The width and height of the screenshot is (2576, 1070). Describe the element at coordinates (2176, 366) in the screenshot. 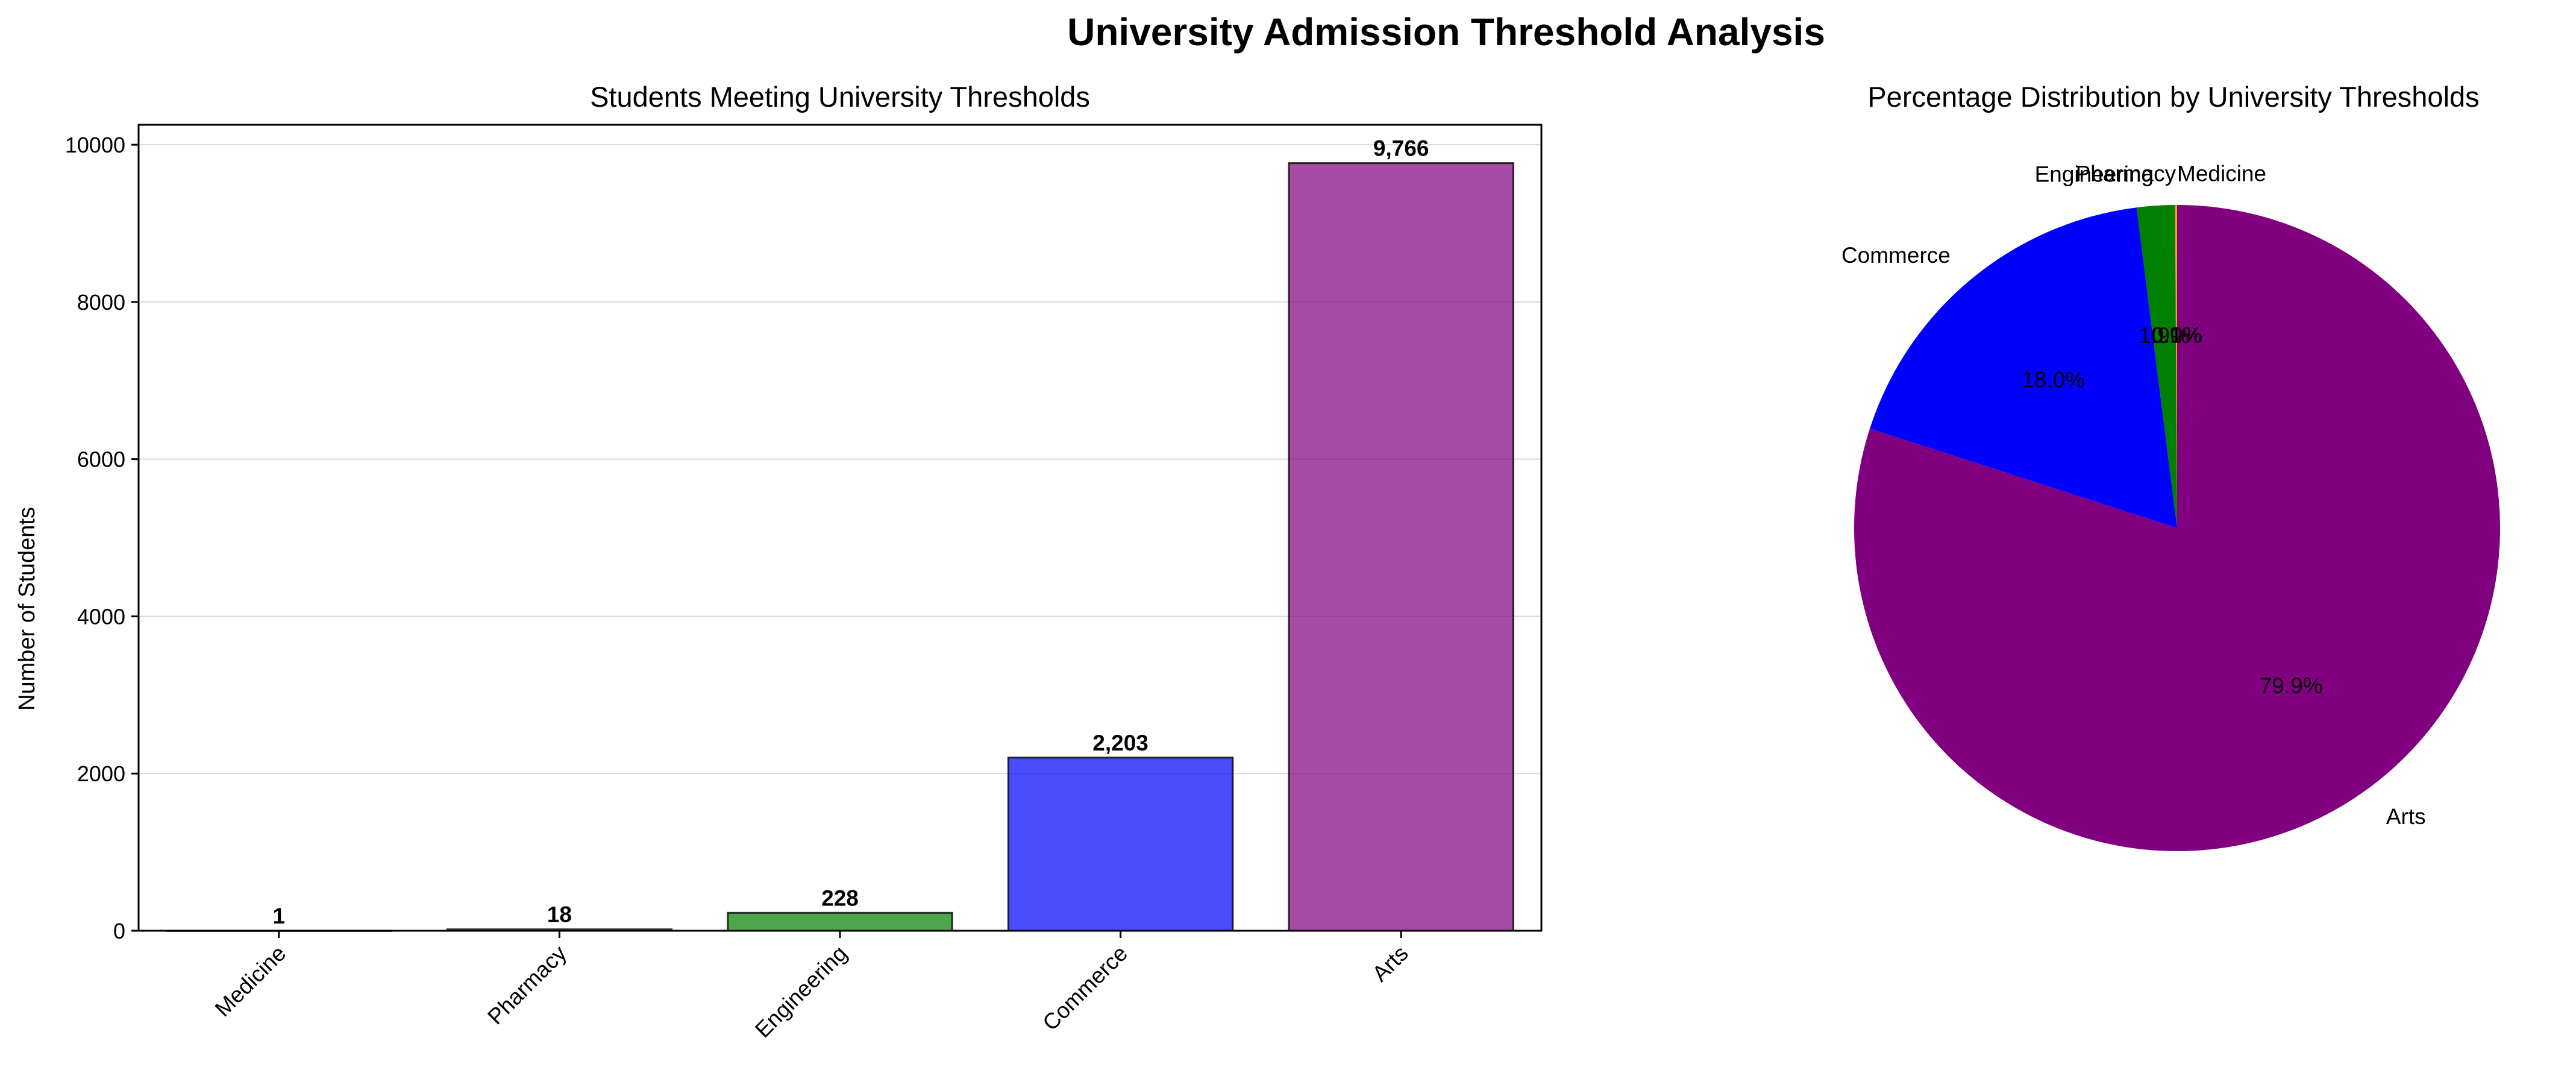

I see `pie-wedge-pharmacy` at that location.